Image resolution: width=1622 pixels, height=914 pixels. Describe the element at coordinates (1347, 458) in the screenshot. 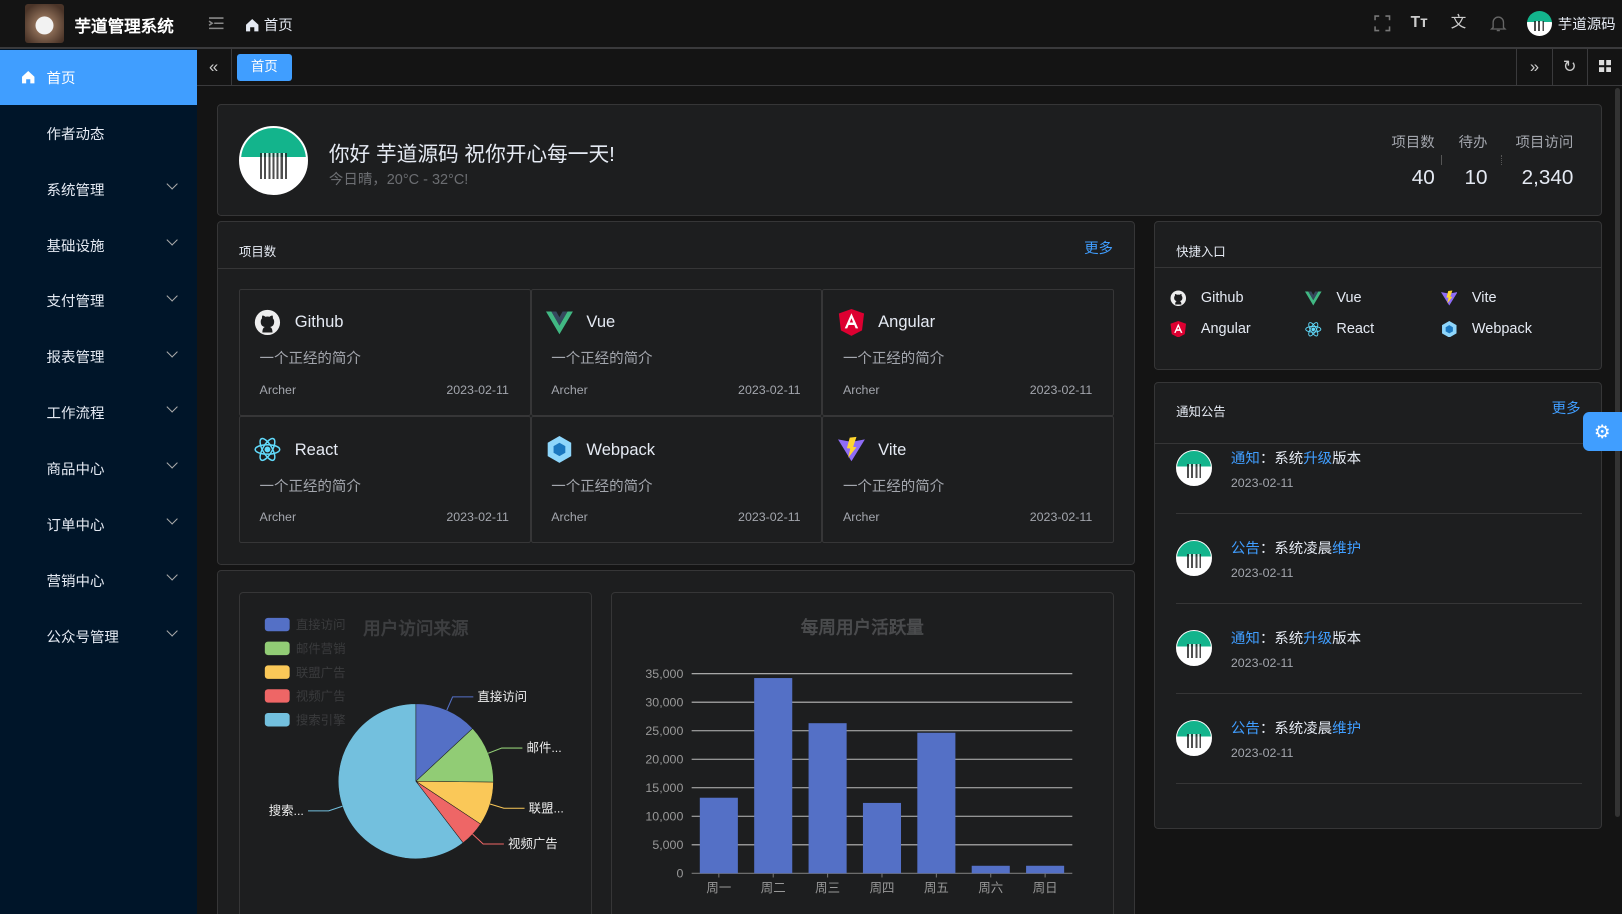

I see `notice-text: 版本` at that location.